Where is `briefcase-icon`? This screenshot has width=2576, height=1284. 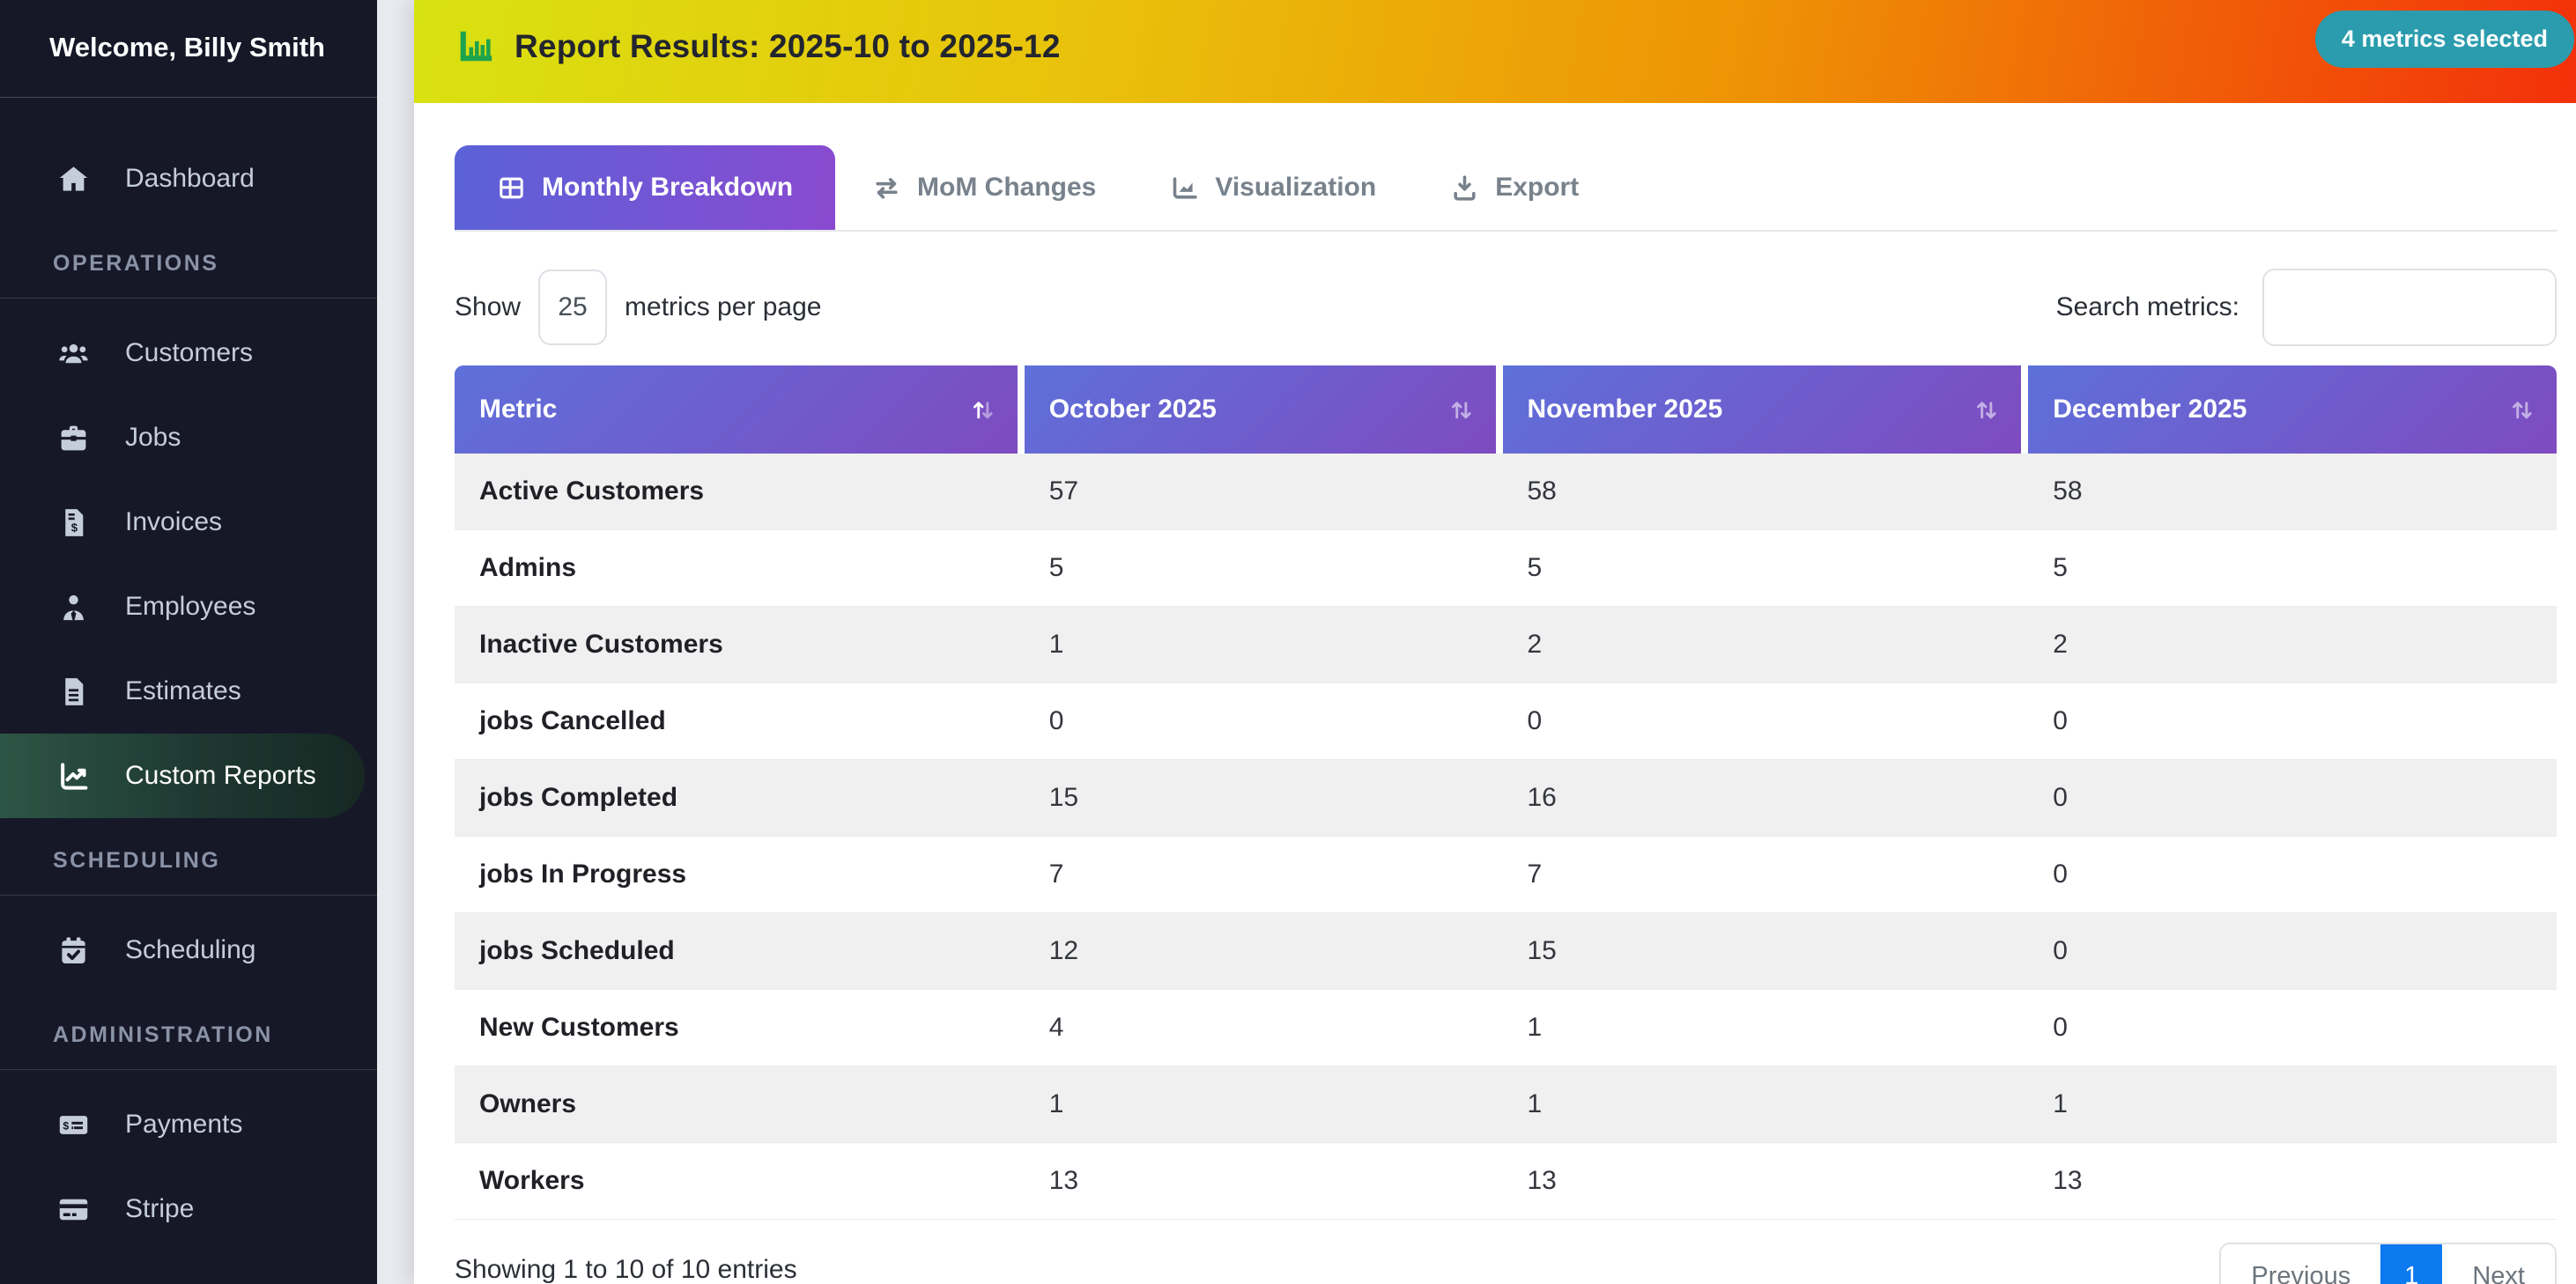 briefcase-icon is located at coordinates (73, 438).